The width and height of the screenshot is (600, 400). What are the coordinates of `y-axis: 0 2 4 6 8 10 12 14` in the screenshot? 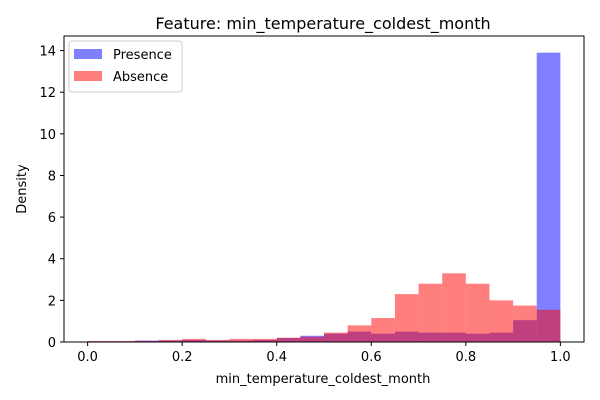 It's located at (51, 198).